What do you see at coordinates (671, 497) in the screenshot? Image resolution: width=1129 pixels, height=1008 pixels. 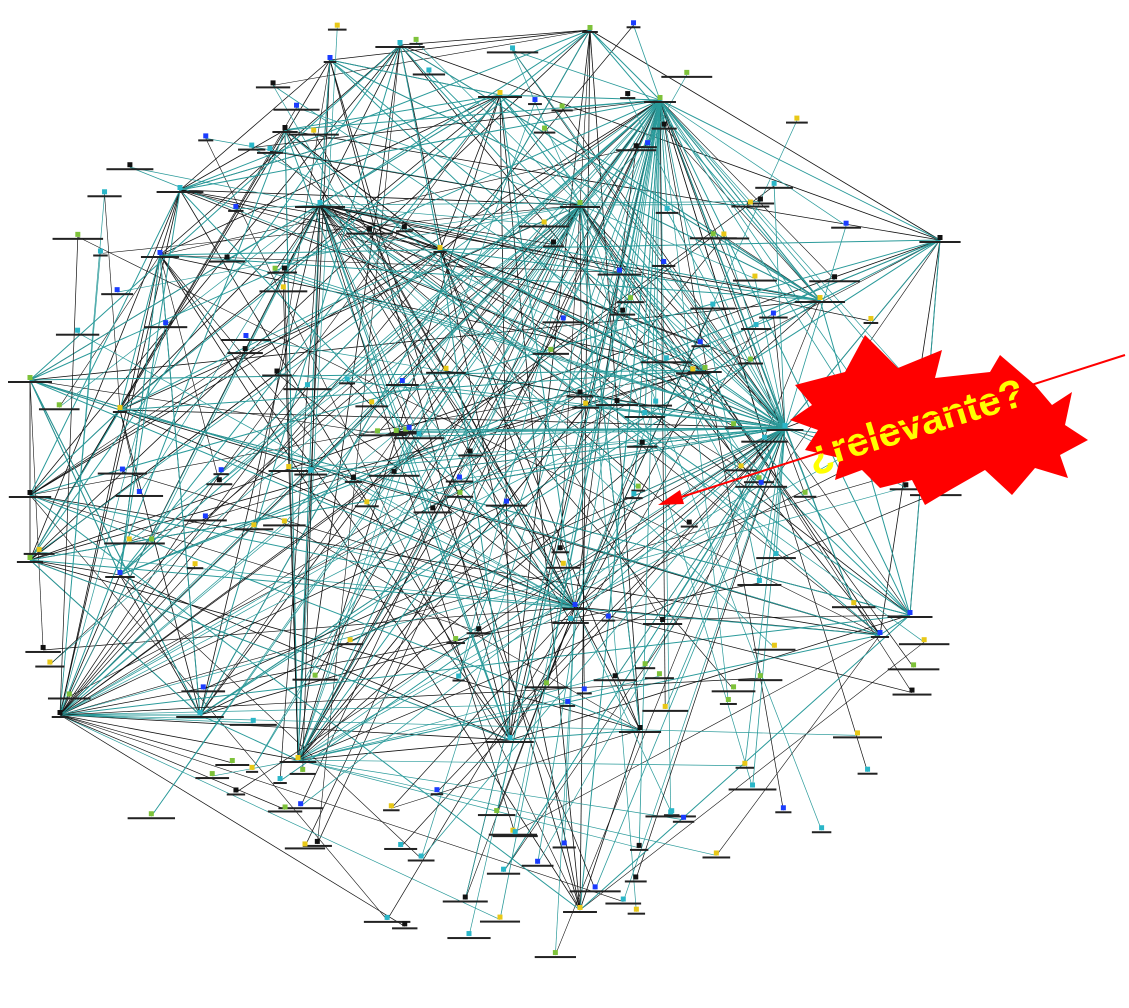 I see `arrow-head` at bounding box center [671, 497].